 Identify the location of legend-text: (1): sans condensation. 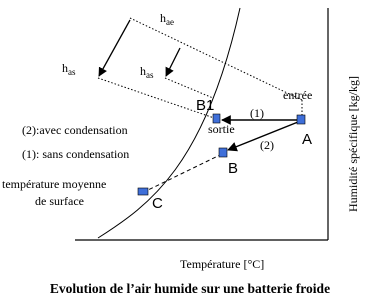
(75, 154).